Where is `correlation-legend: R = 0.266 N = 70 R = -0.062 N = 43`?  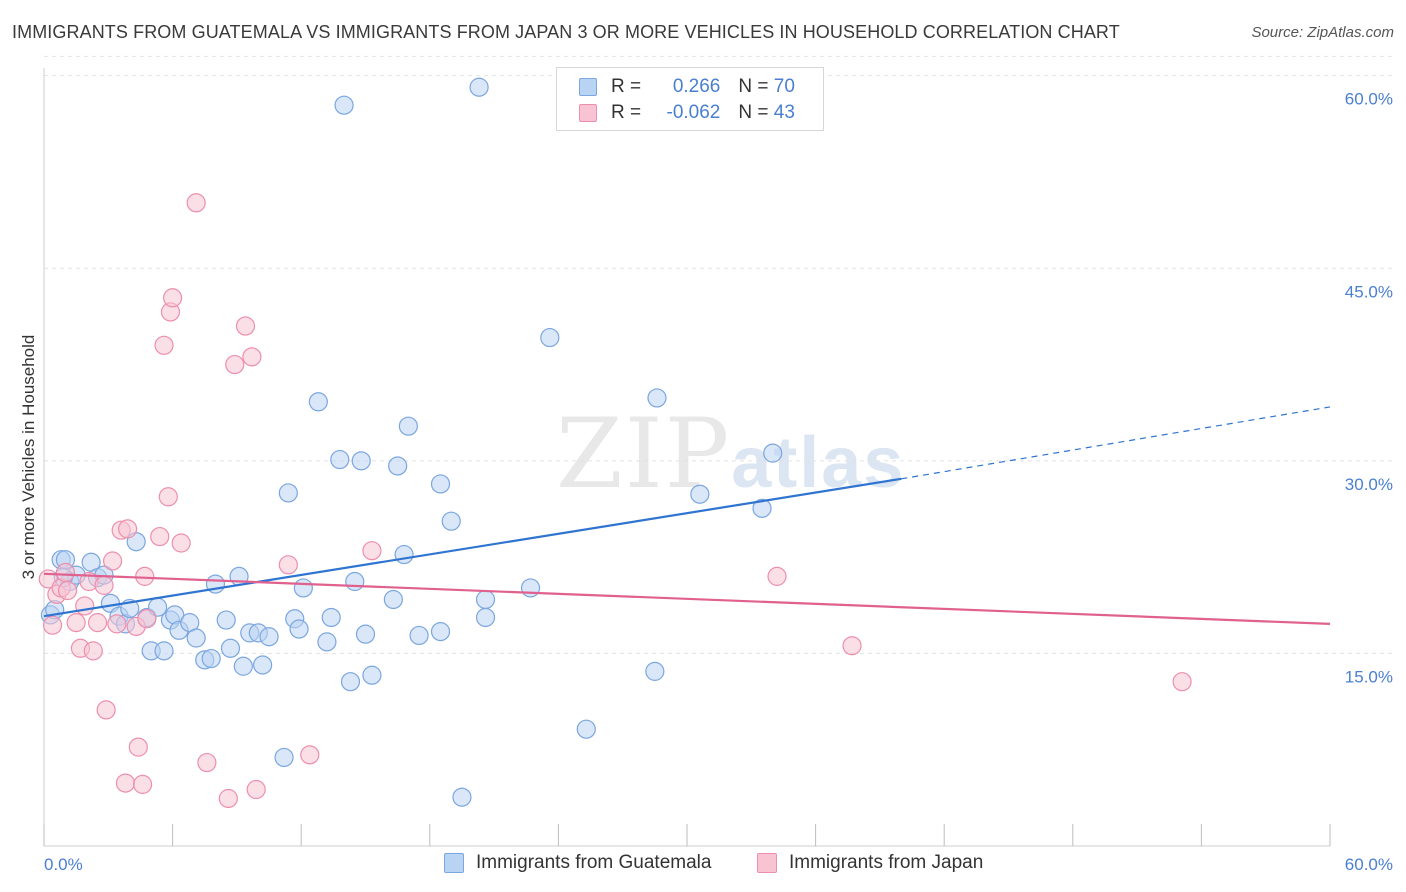 correlation-legend: R = 0.266 N = 70 R = -0.062 N = 43 is located at coordinates (690, 99).